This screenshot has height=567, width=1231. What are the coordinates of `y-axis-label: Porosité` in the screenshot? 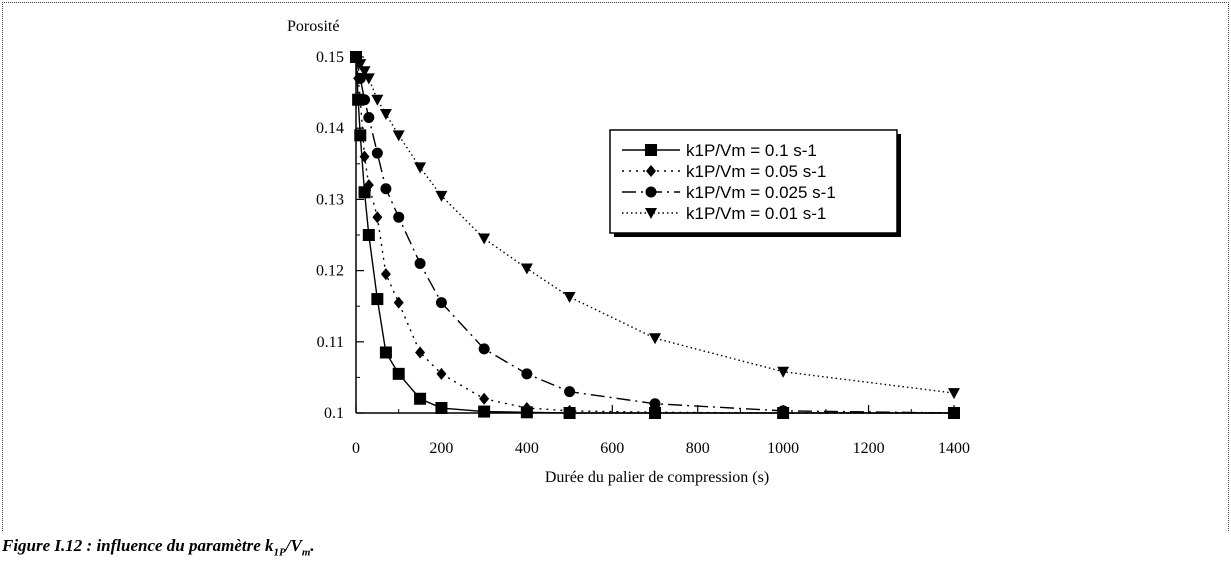 It's located at (313, 26).